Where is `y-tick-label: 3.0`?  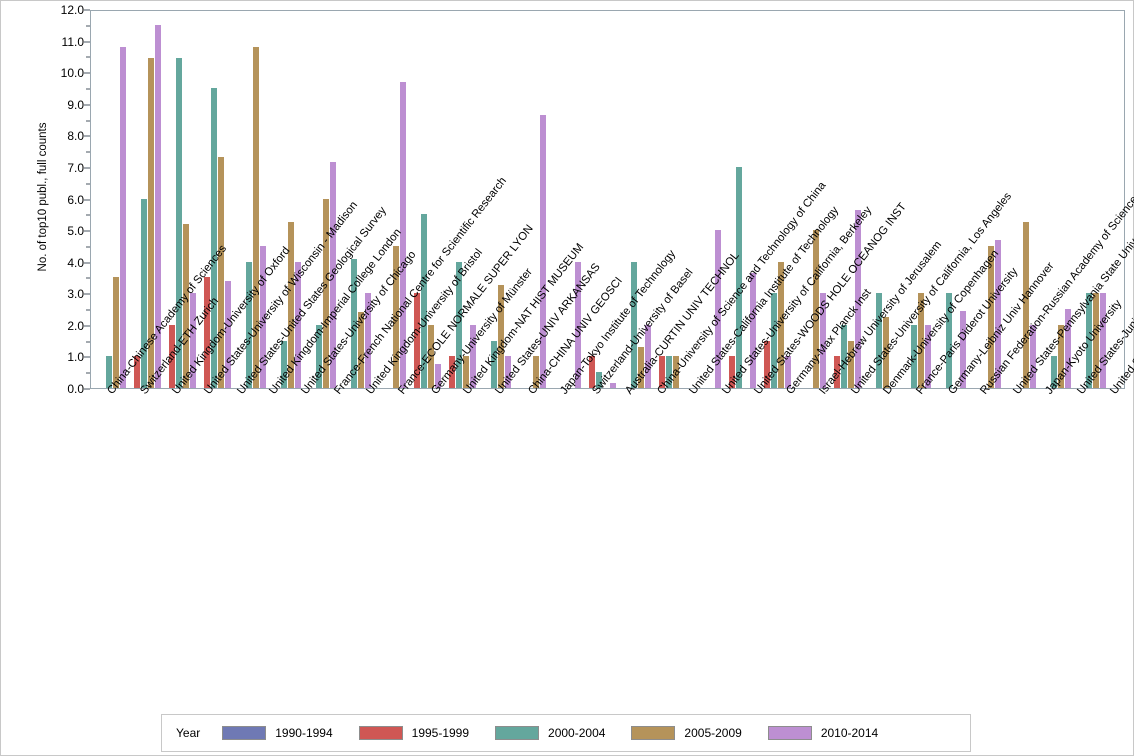 y-tick-label: 3.0 is located at coordinates (75, 294).